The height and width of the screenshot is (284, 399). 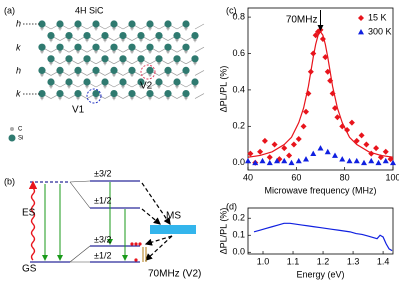 What do you see at coordinates (320, 274) in the screenshot?
I see `x-axis-label: Energy (eV)` at bounding box center [320, 274].